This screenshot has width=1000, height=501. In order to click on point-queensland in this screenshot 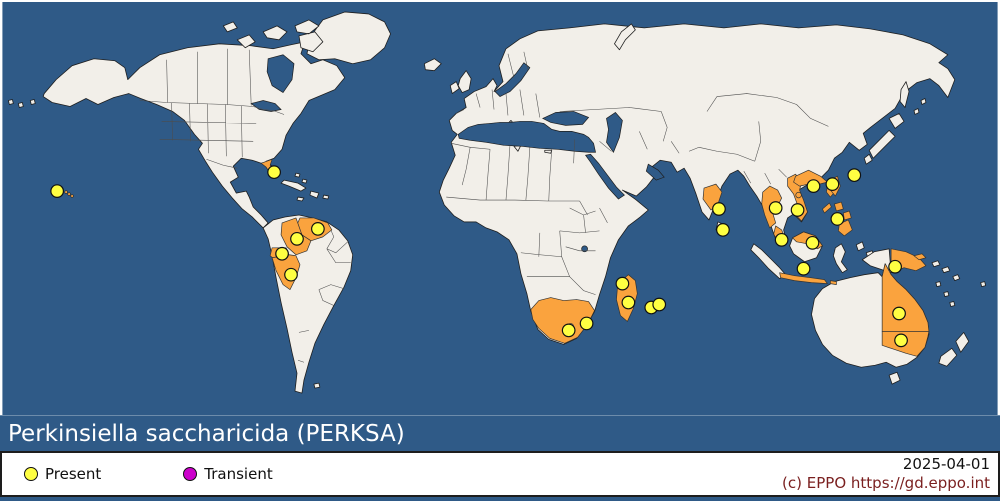, I will do `click(899, 313)`.